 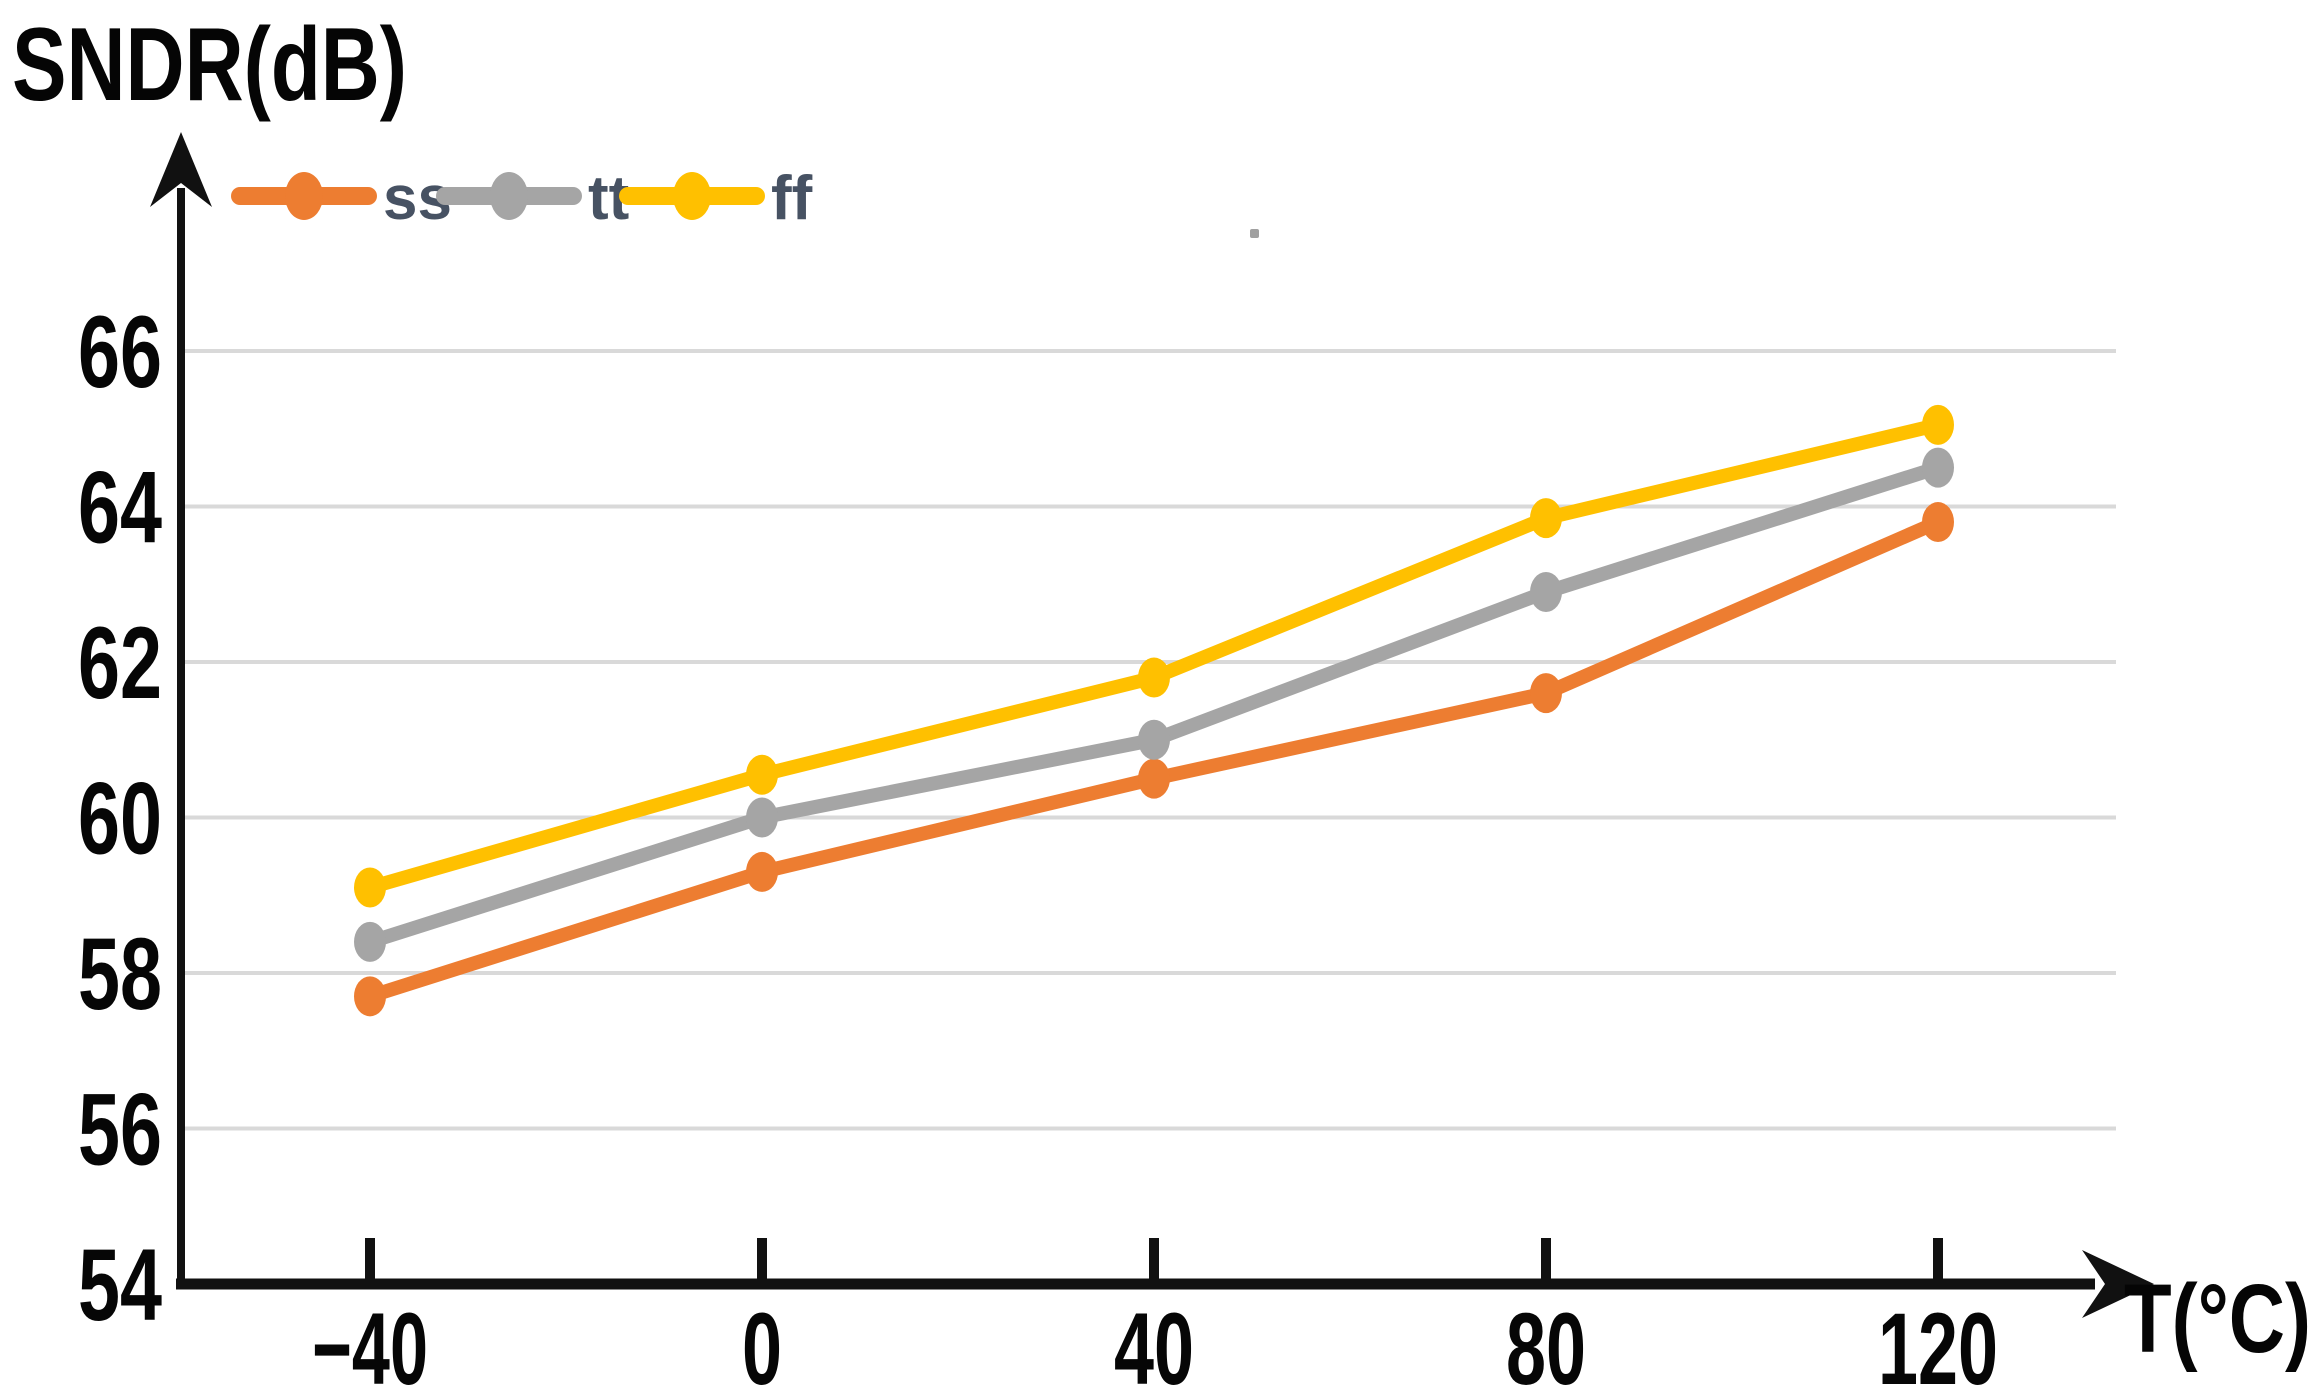 I want to click on x-axis-arrow-icon, so click(x=2118, y=1284).